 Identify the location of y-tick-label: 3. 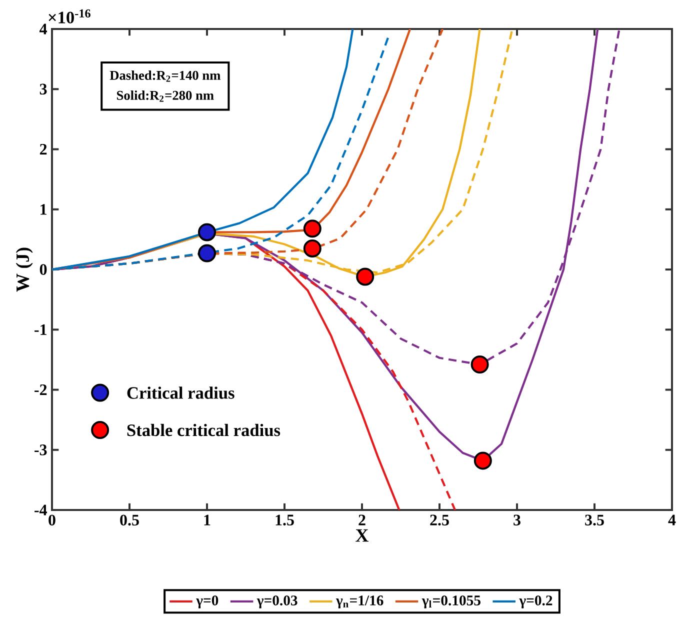
(43, 89).